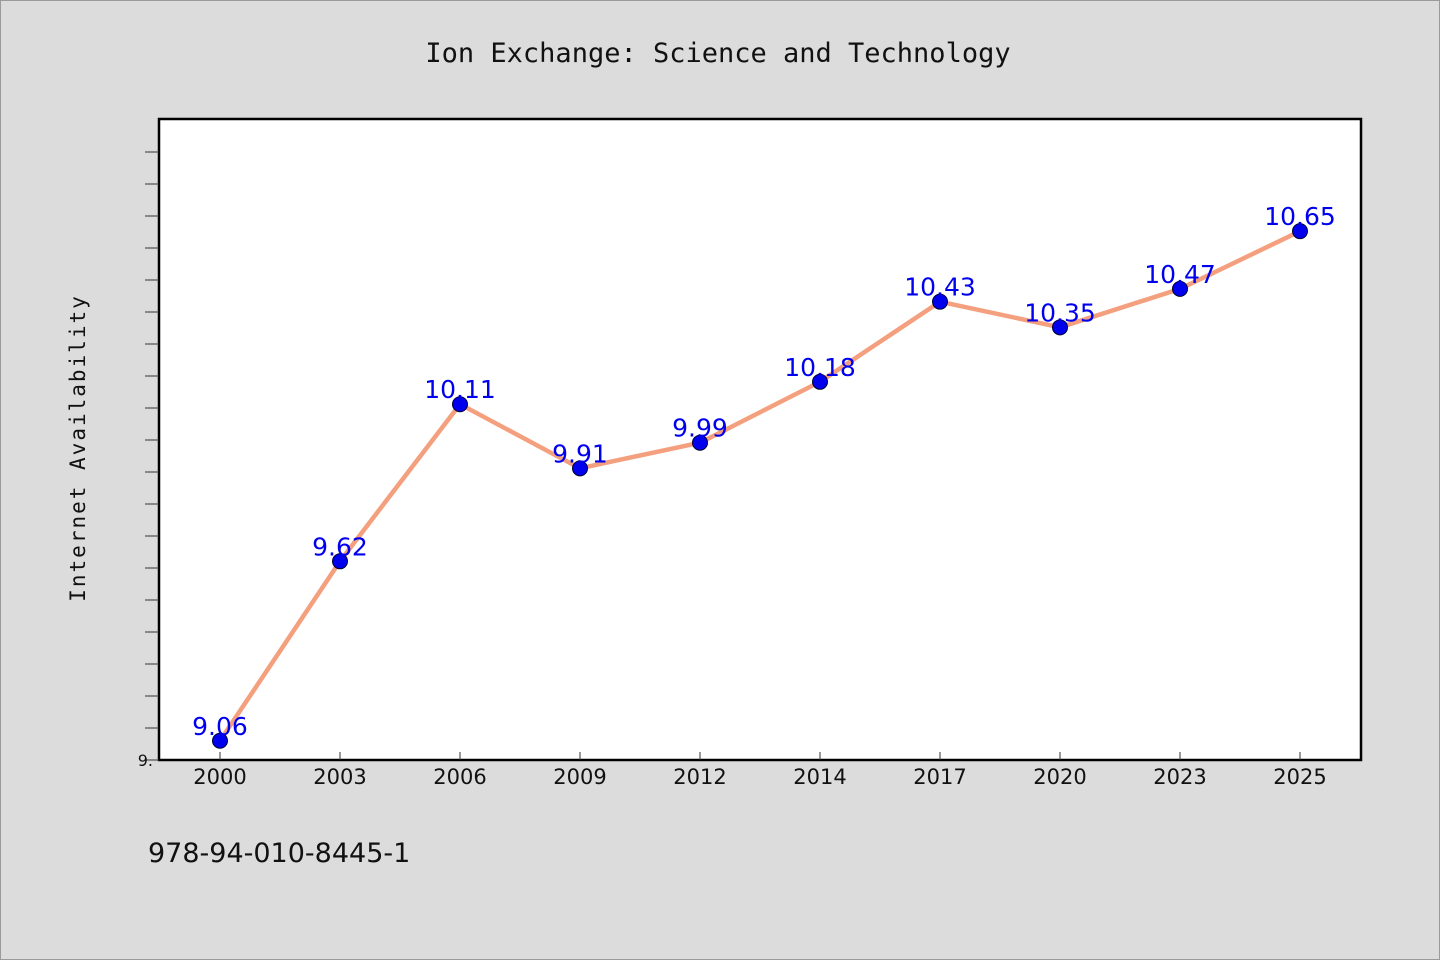 Image resolution: width=1440 pixels, height=960 pixels. I want to click on x-tick-label: 2012, so click(699, 777).